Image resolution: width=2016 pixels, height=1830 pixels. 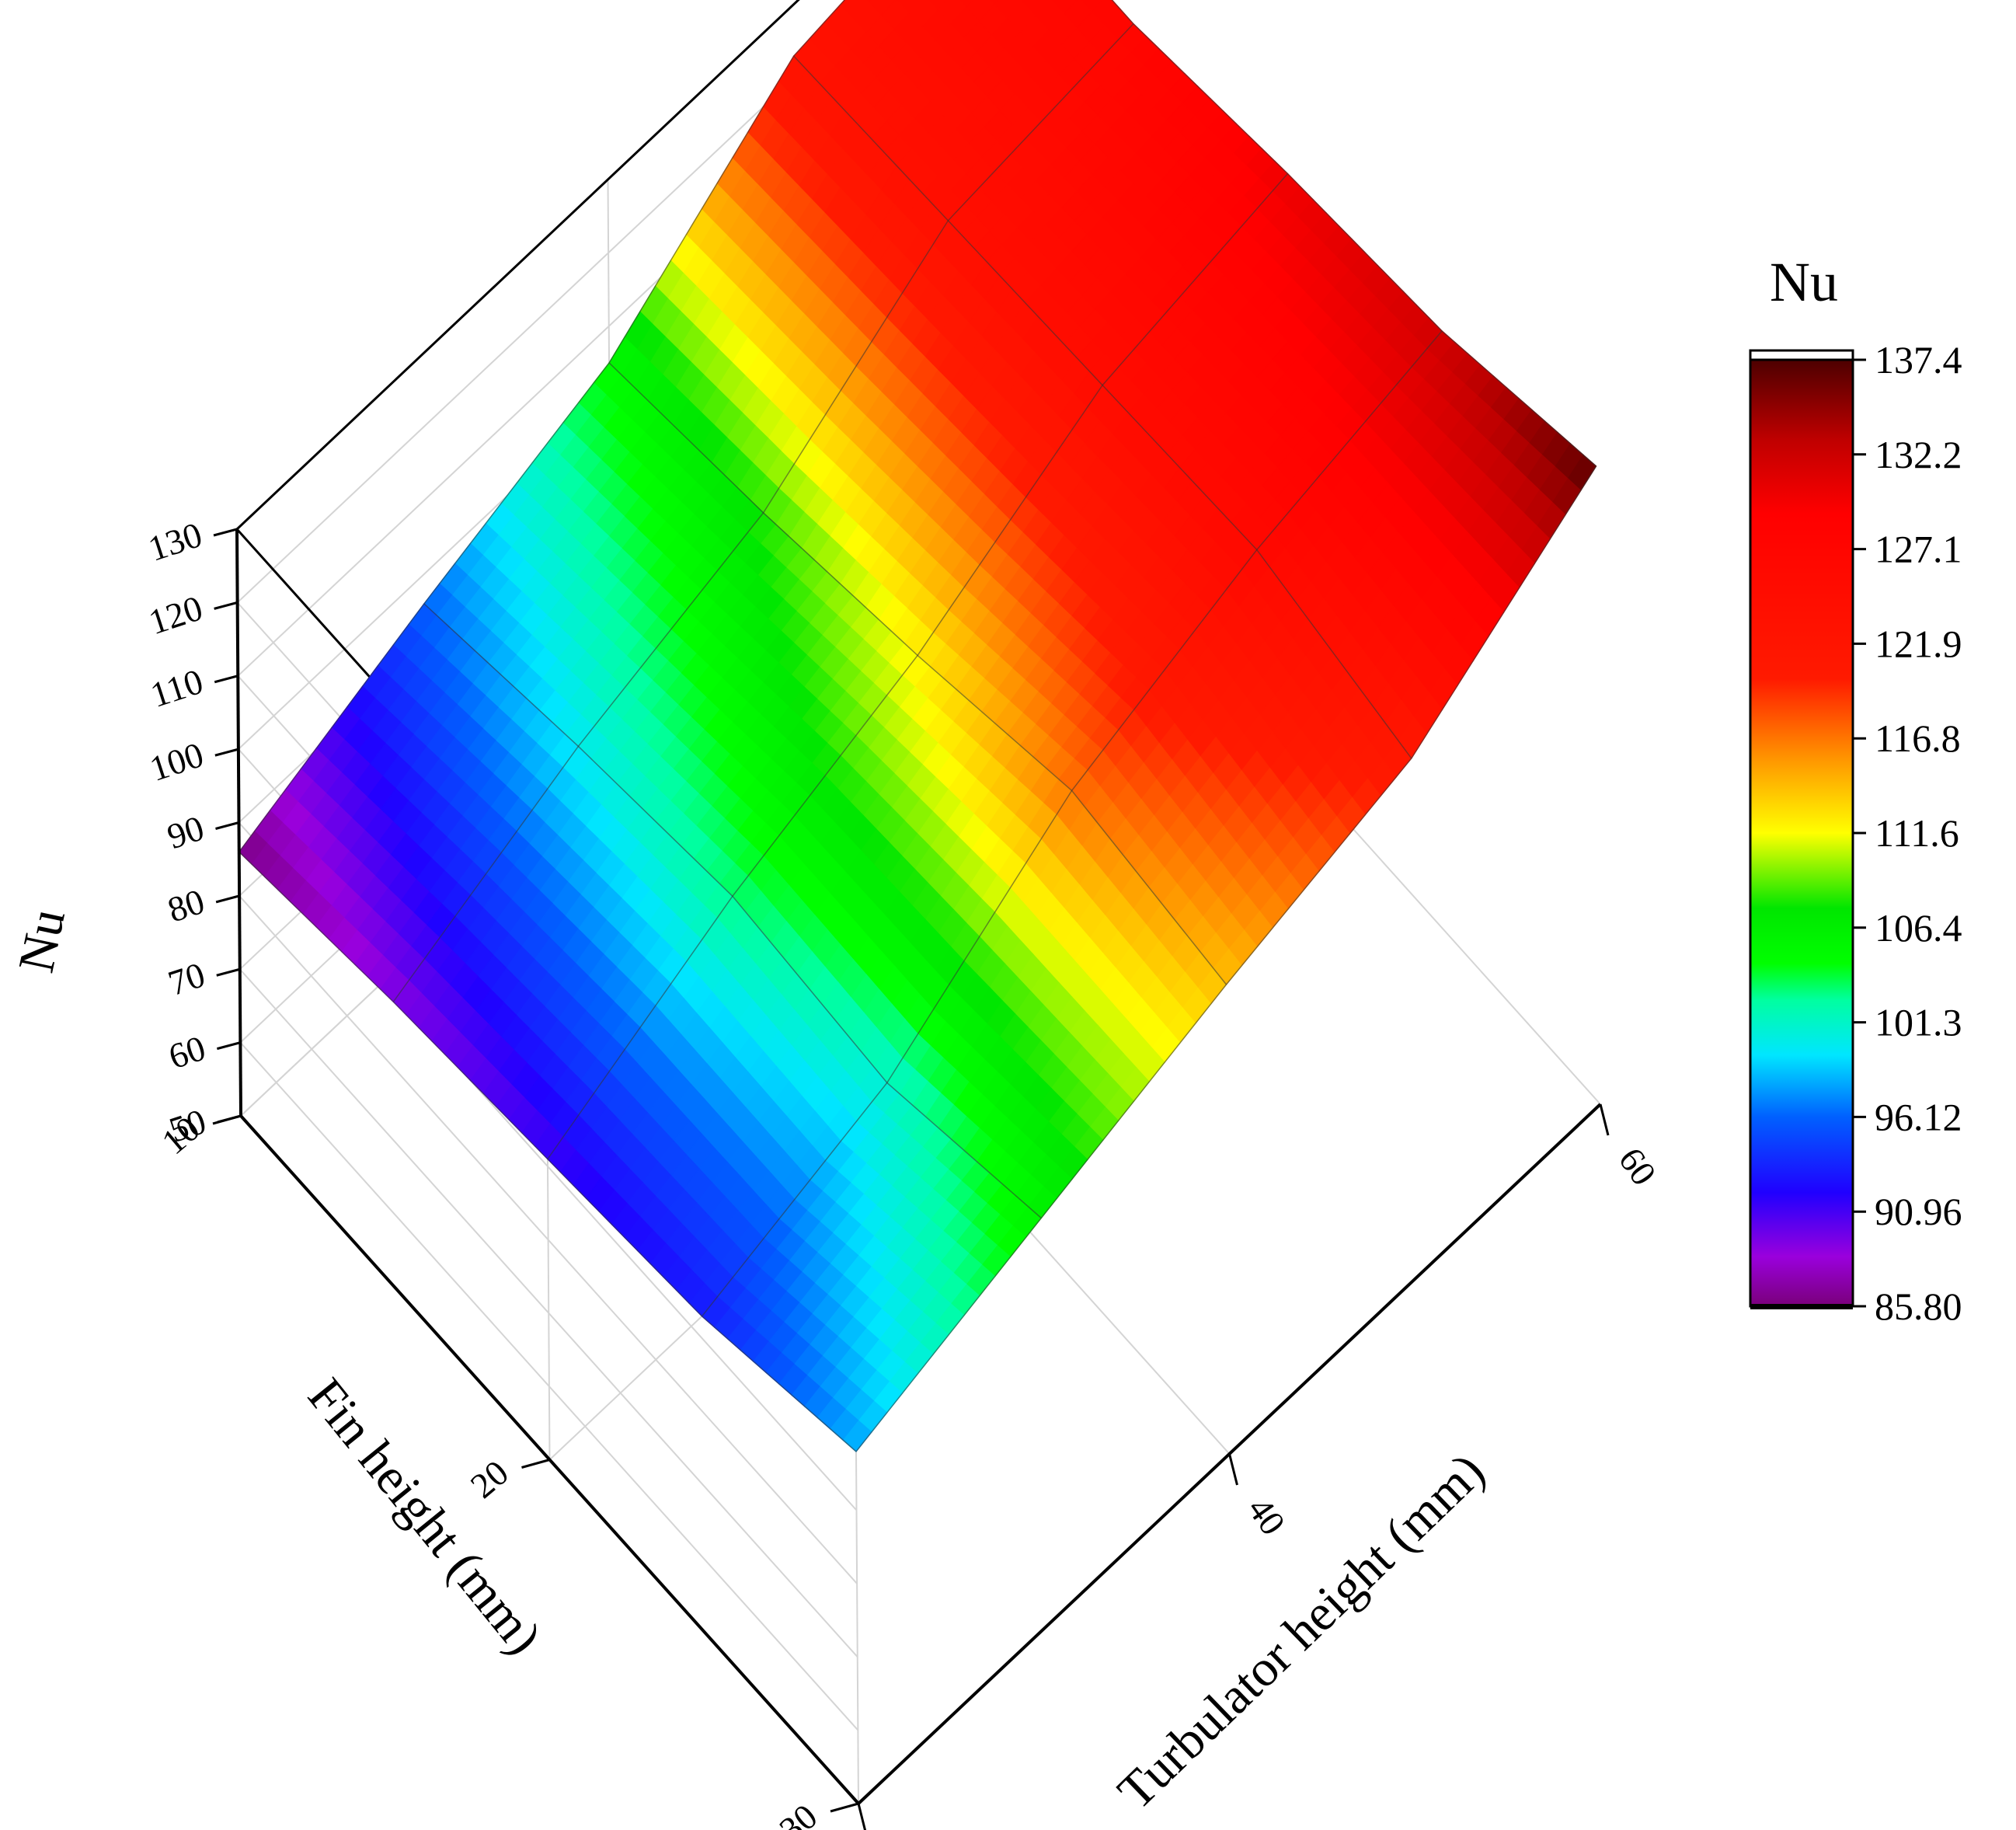 What do you see at coordinates (1918, 643) in the screenshot?
I see `colorbar-tick-label: 121.9` at bounding box center [1918, 643].